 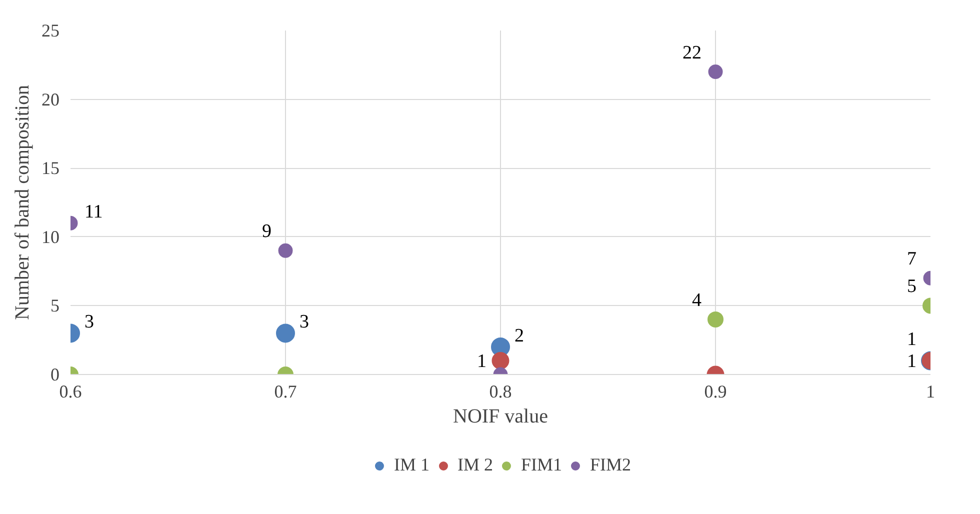 I want to click on data-label: 4, so click(x=697, y=300).